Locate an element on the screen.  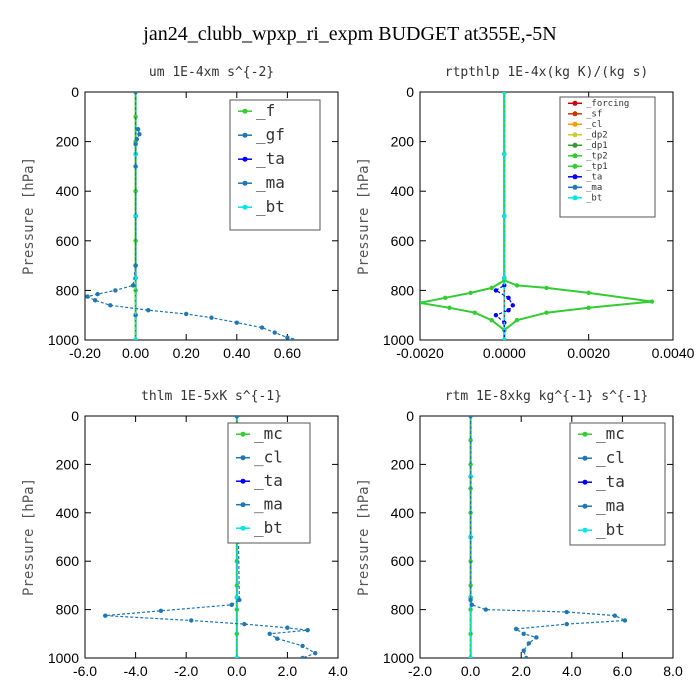
x-tick-label: 0.0000 is located at coordinates (504, 353).